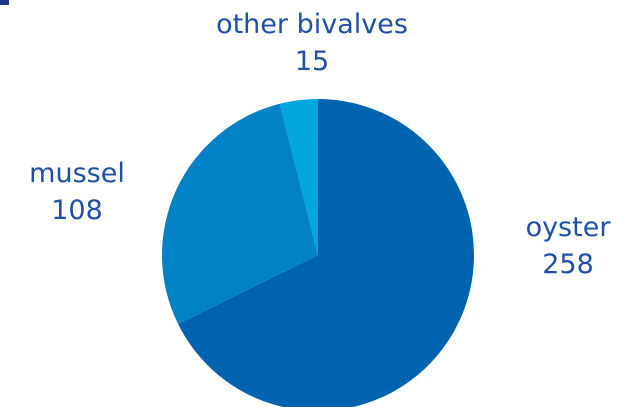  Describe the element at coordinates (240, 213) in the screenshot. I see `pie-slice-mussel` at that location.